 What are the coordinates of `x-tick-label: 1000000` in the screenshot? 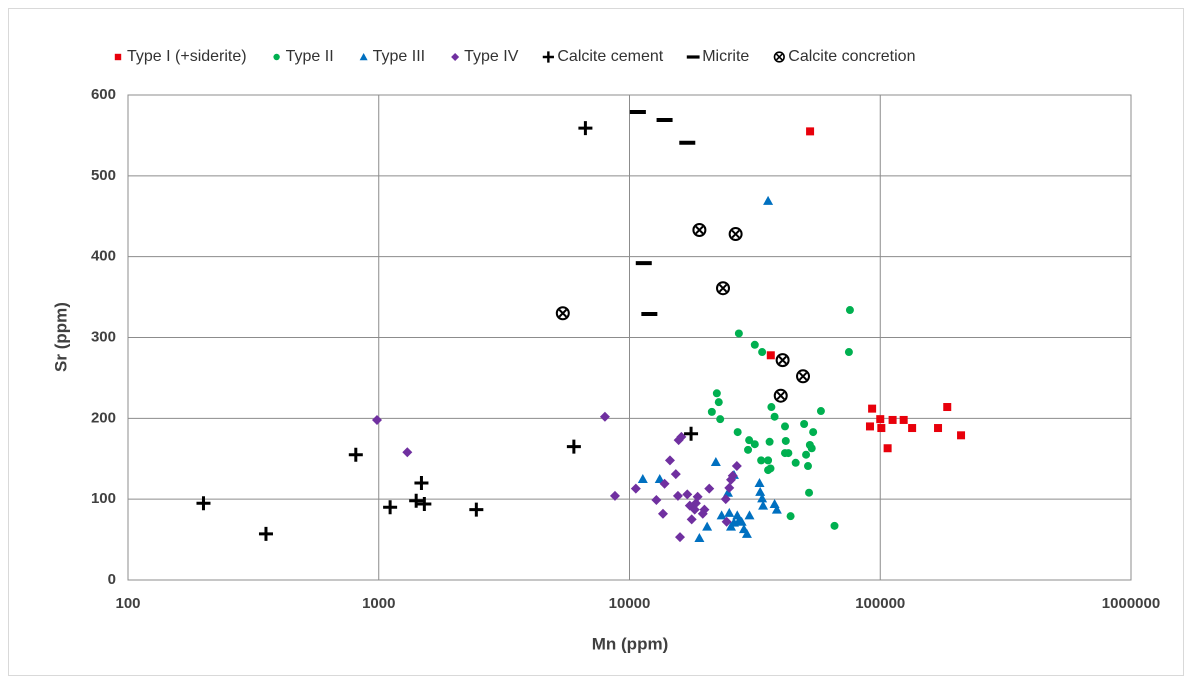 It's located at (1131, 603).